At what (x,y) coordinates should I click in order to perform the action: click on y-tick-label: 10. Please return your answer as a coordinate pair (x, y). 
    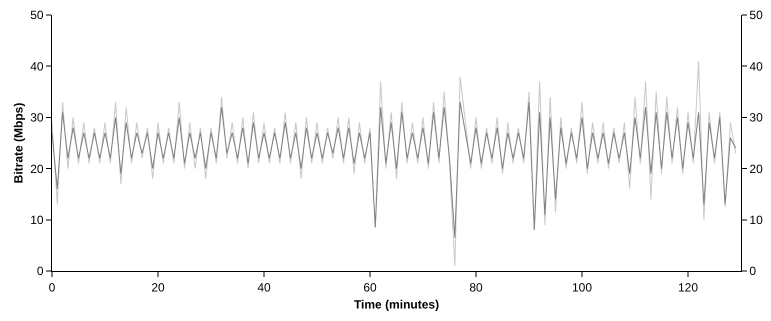
    Looking at the image, I should click on (37, 220).